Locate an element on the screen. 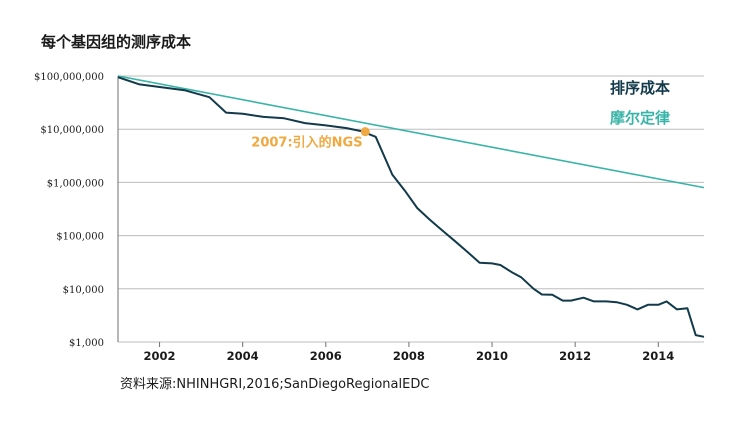 The height and width of the screenshot is (424, 756). legend-item-moores-law: 摩尔定律 is located at coordinates (640, 118).